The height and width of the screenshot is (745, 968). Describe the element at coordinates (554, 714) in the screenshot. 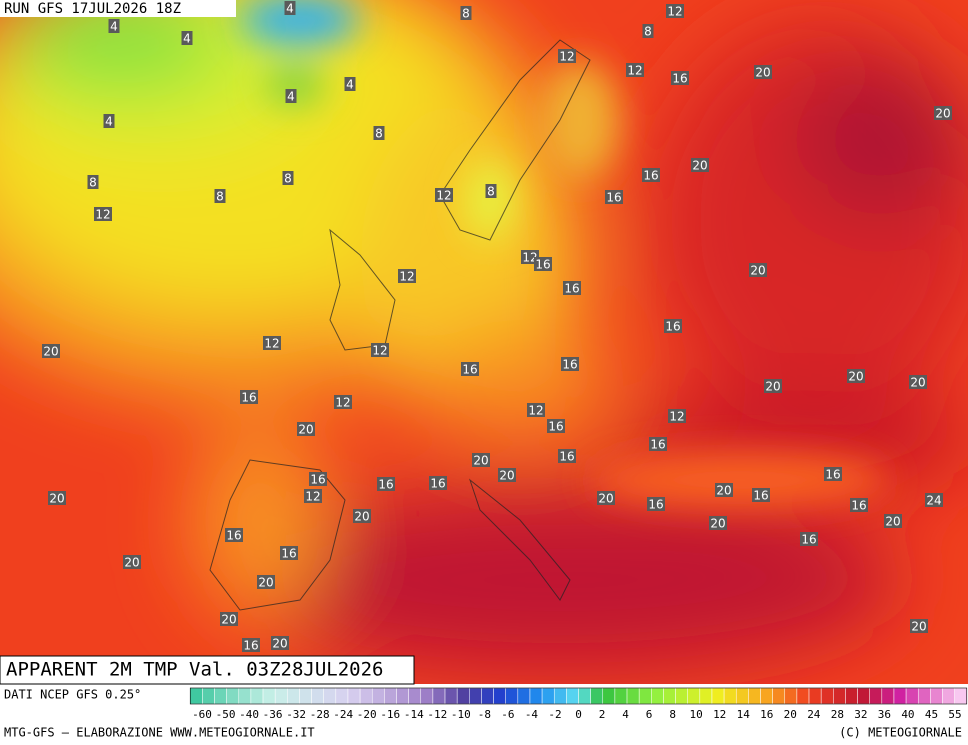

I see `colorbar-tick: -2` at that location.